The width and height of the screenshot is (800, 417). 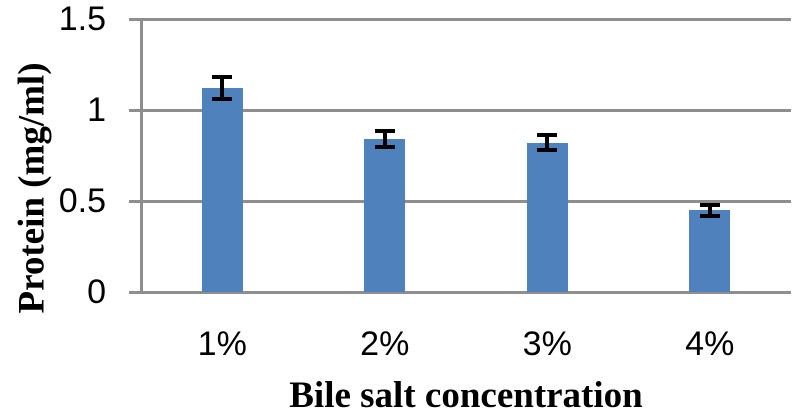 I want to click on bar-2%, so click(x=385, y=215).